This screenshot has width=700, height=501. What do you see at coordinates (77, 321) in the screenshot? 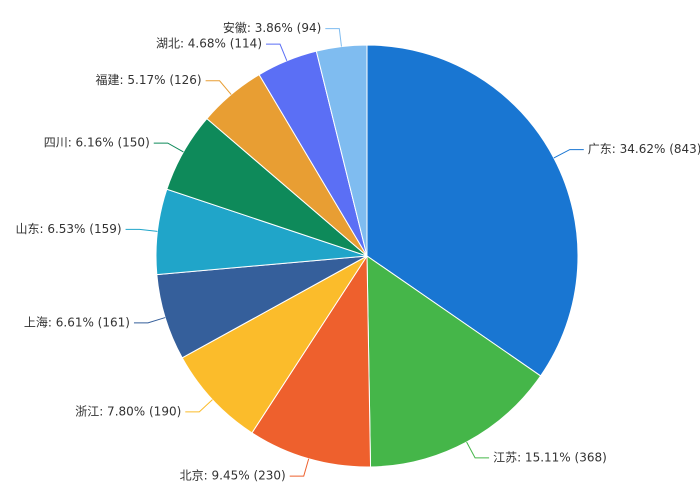
I see `data-label: 上海: 6.61% (161)` at bounding box center [77, 321].